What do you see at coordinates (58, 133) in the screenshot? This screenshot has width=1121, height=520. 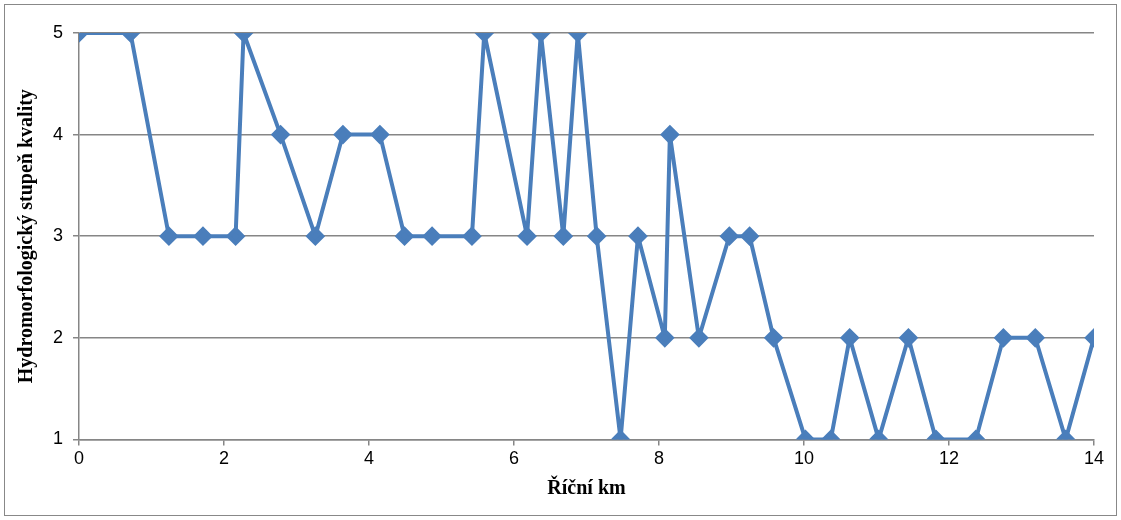 I see `y-tick-label: 4` at bounding box center [58, 133].